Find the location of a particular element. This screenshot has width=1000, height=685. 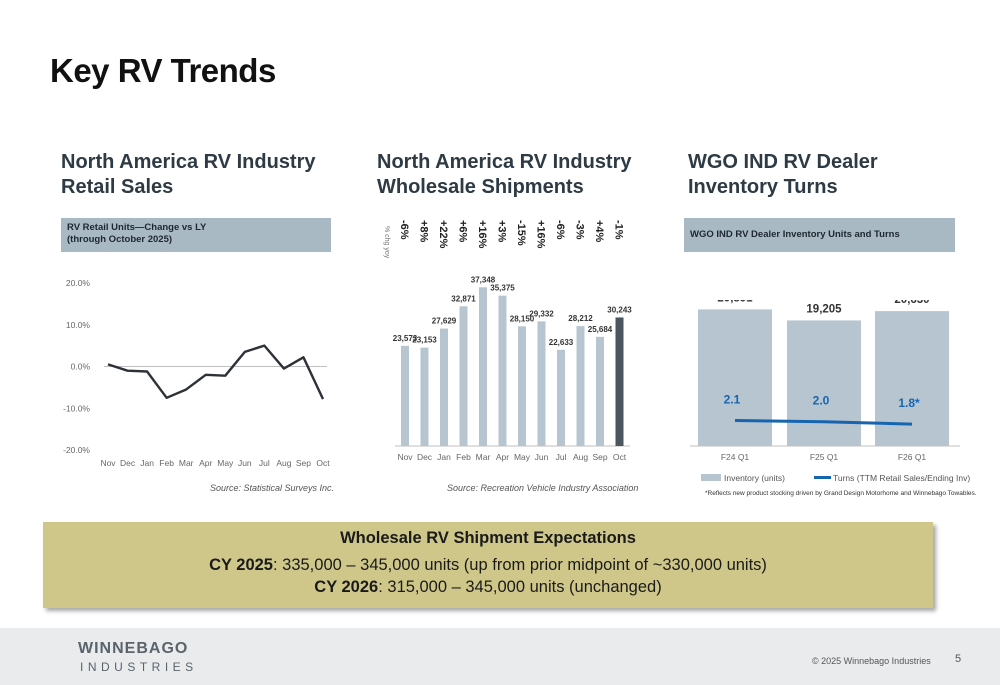

wholesale-value-label: 32,871 is located at coordinates (463, 298).